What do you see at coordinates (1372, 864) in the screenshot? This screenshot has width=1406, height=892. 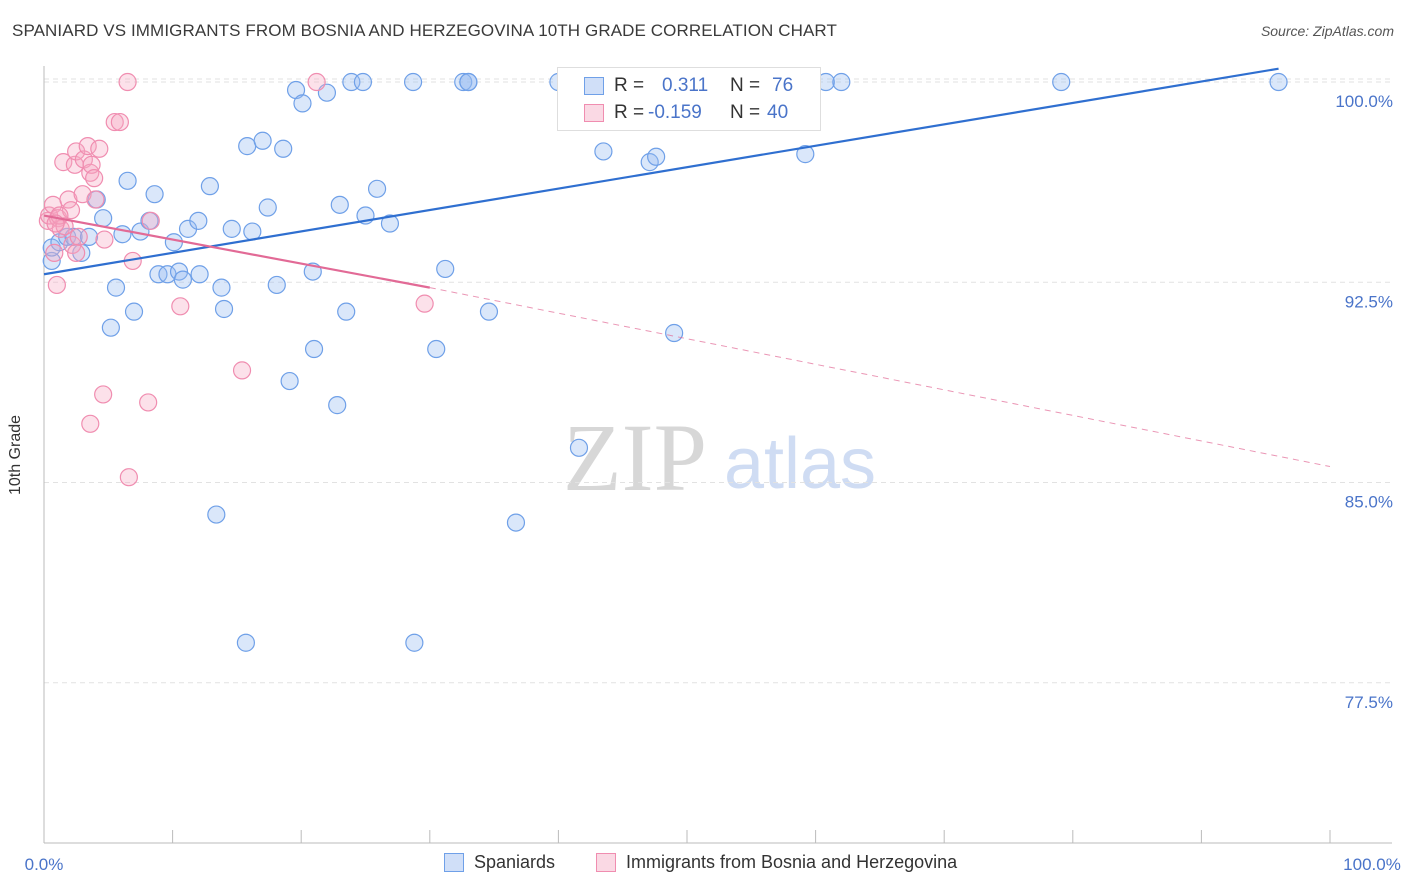 I see `x-tick-label: 100.0%` at bounding box center [1372, 864].